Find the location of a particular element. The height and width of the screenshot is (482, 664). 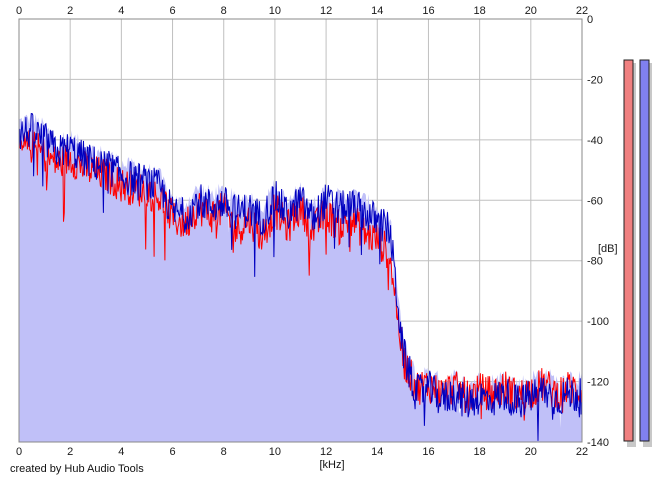

y-tick-label: -20 is located at coordinates (595, 80).